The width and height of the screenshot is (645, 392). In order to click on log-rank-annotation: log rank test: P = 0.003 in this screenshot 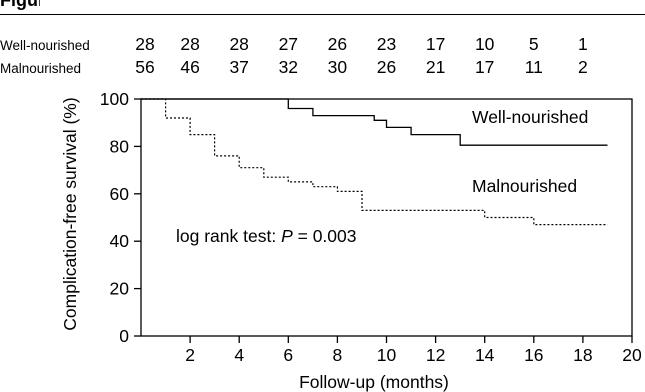, I will do `click(266, 236)`.